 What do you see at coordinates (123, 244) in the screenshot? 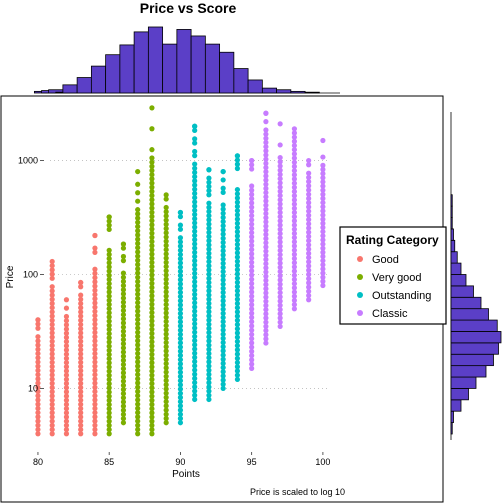
I see `point-very-good-max` at bounding box center [123, 244].